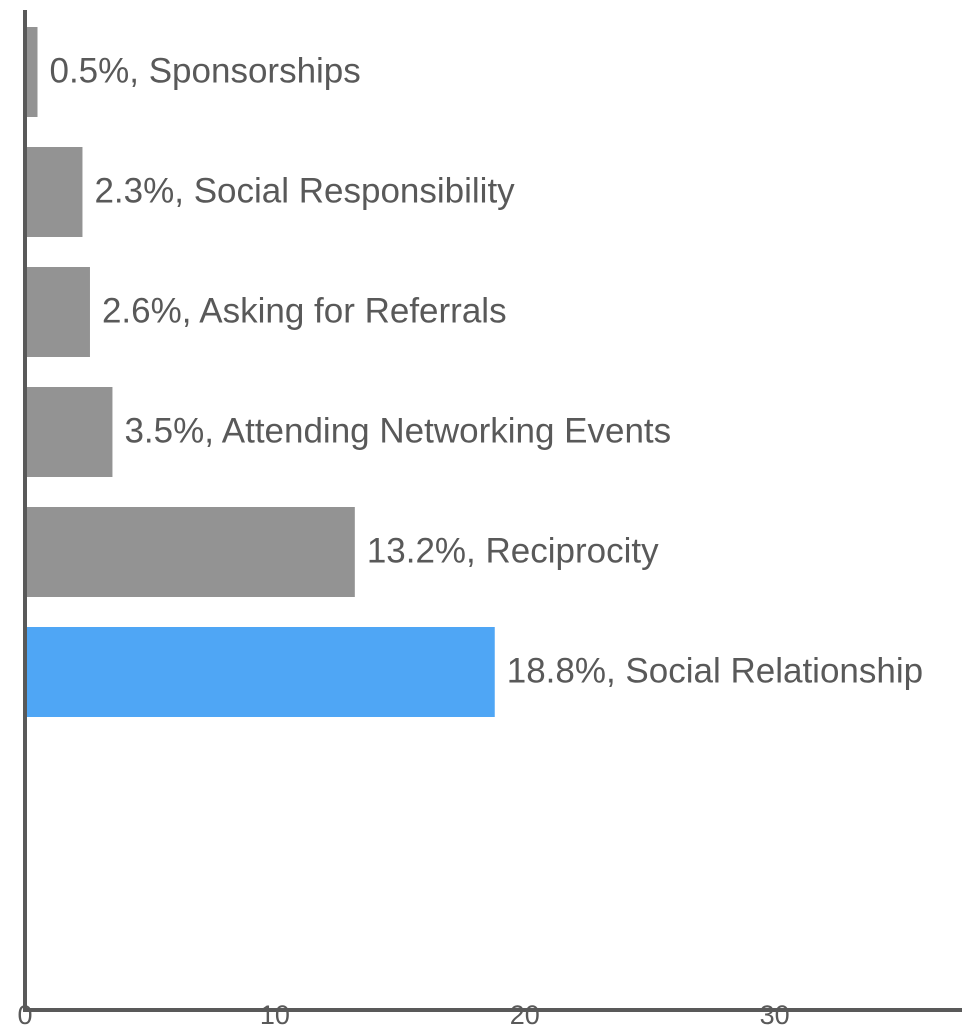 This screenshot has height=1033, width=962. I want to click on data-label: 18.8%, Social Relationship, so click(715, 670).